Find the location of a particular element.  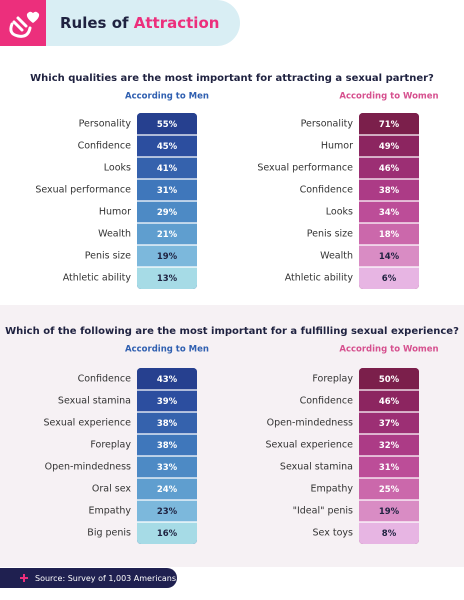

cell-value: 34% is located at coordinates (389, 213).